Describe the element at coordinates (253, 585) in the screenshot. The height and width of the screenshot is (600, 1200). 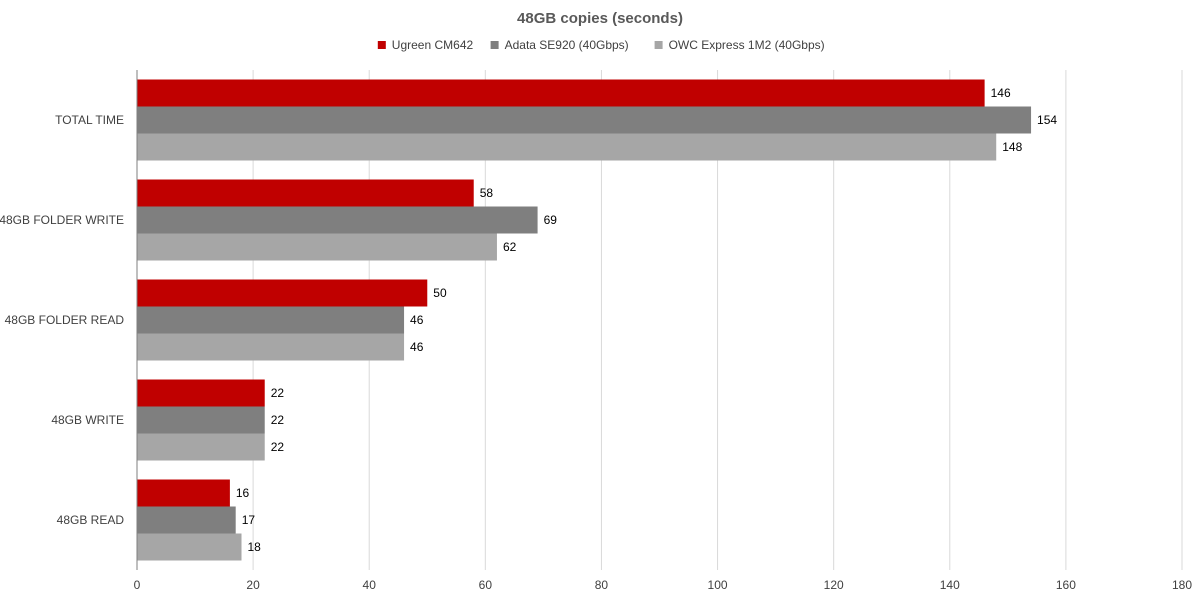
I see `x-tick-label: 20` at that location.